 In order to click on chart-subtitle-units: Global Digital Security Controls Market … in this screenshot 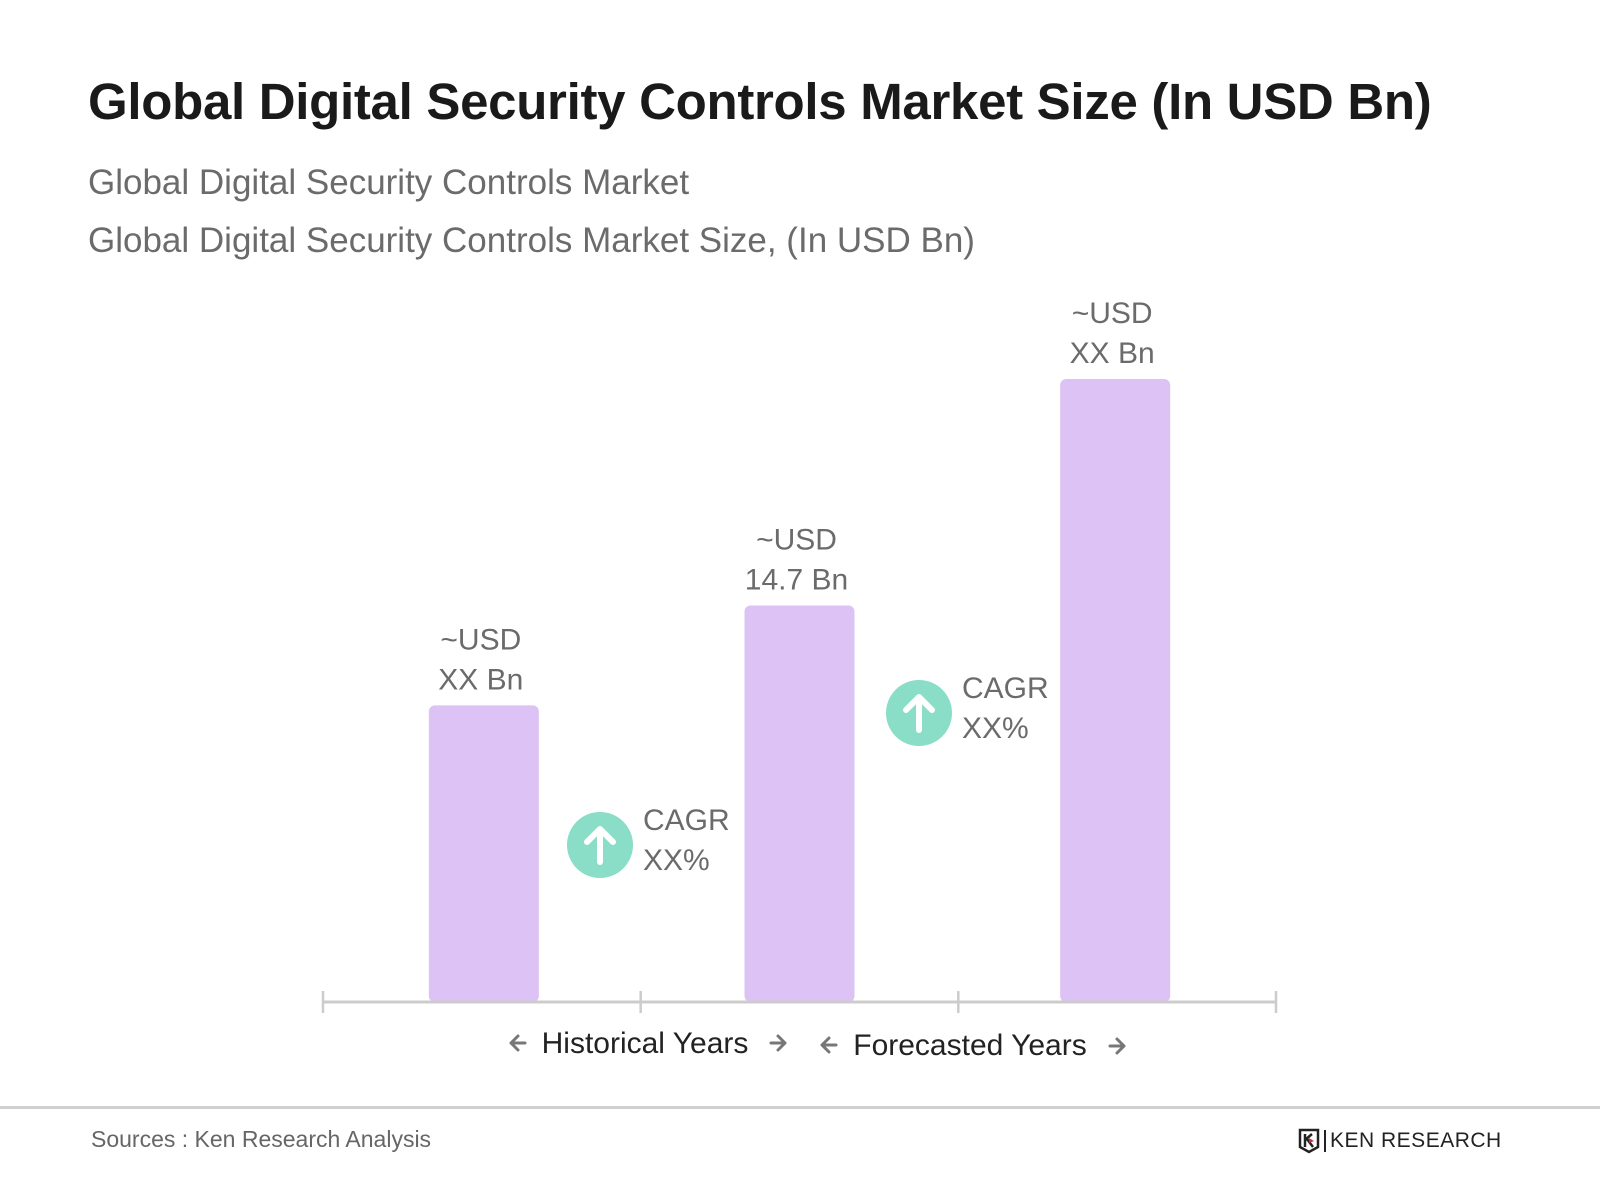, I will do `click(531, 240)`.